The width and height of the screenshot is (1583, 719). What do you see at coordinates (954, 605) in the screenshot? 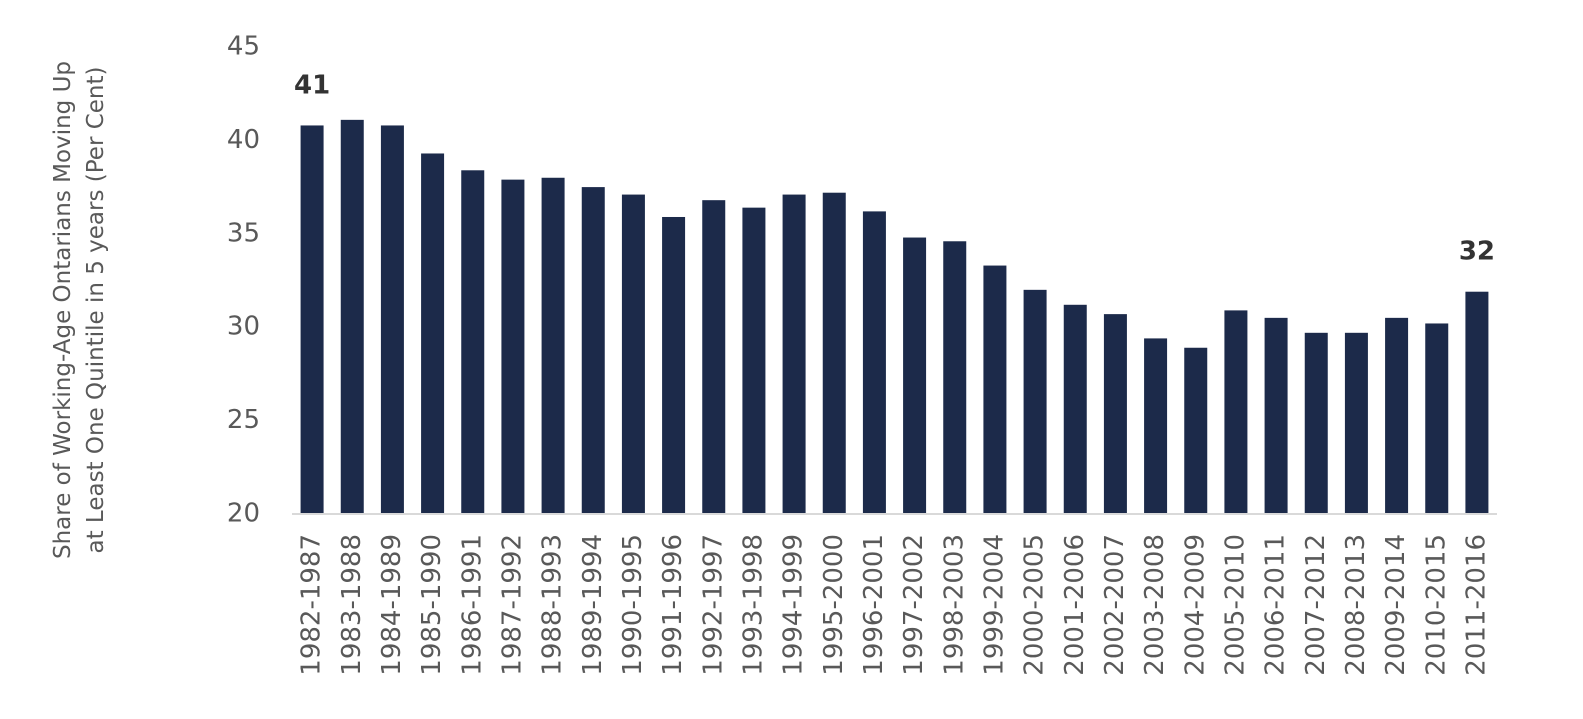
I see `x-tick-label: 1998-2003` at bounding box center [954, 605].